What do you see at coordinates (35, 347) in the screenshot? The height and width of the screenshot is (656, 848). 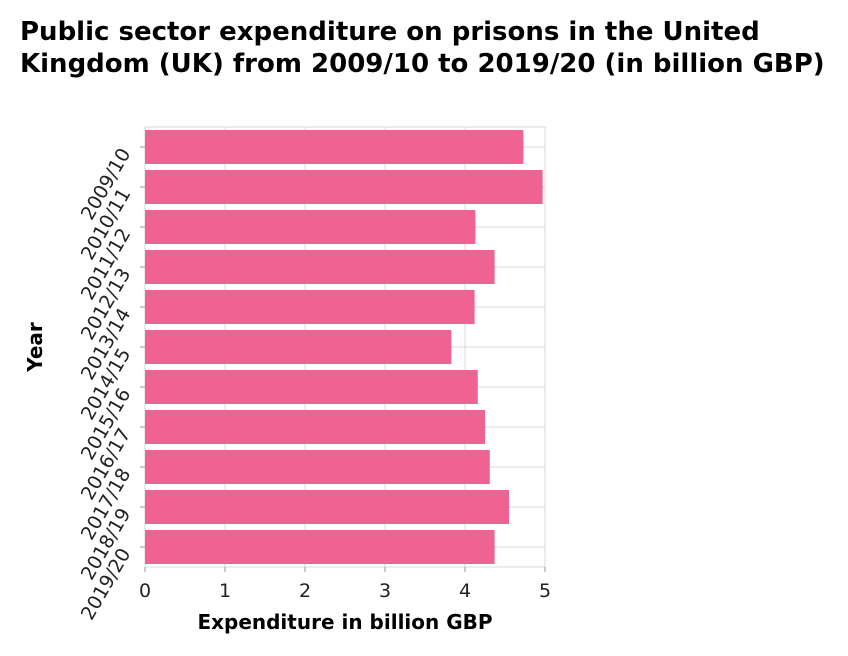 I see `y-axis-title: Year` at bounding box center [35, 347].